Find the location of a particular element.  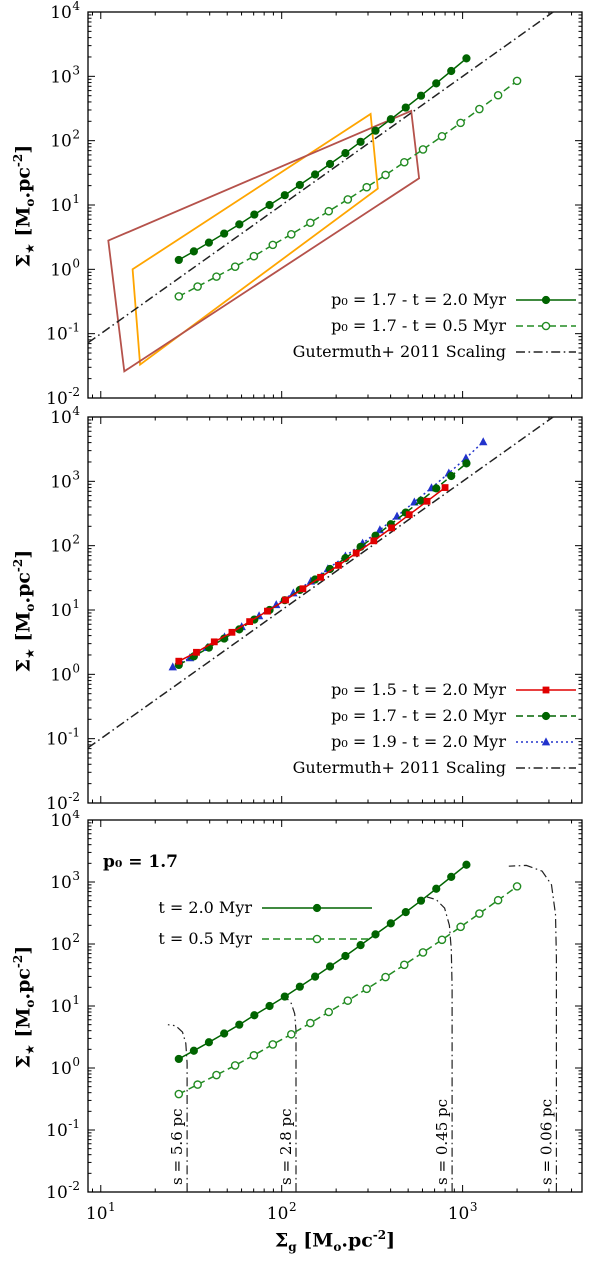

orange-region is located at coordinates (255, 239).